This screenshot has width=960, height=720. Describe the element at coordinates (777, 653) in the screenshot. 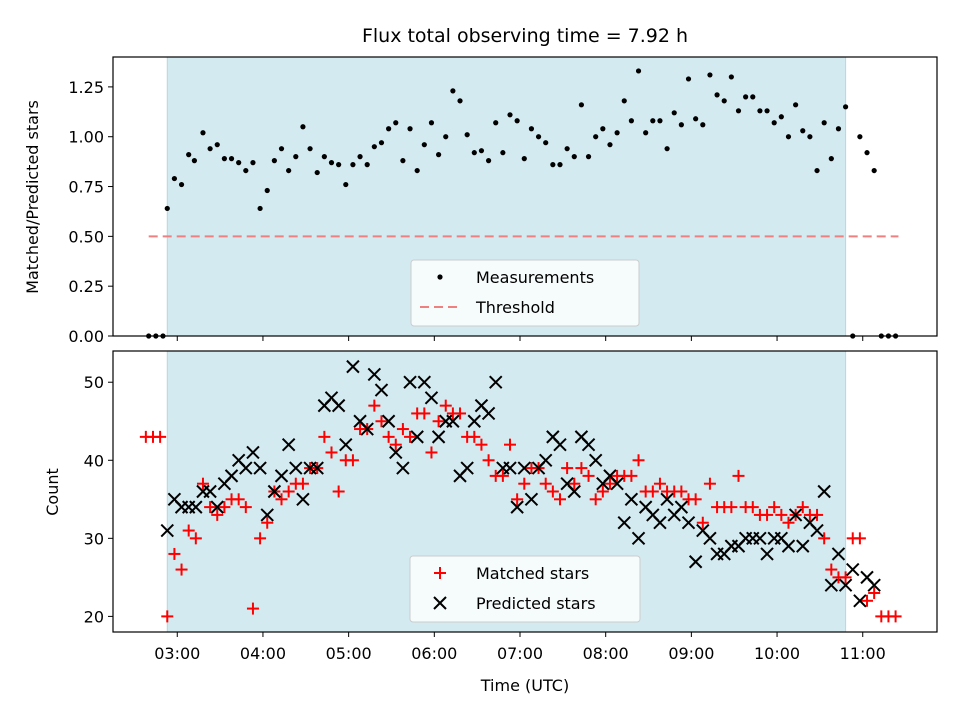

I see `x-tick-label: 10:00` at that location.